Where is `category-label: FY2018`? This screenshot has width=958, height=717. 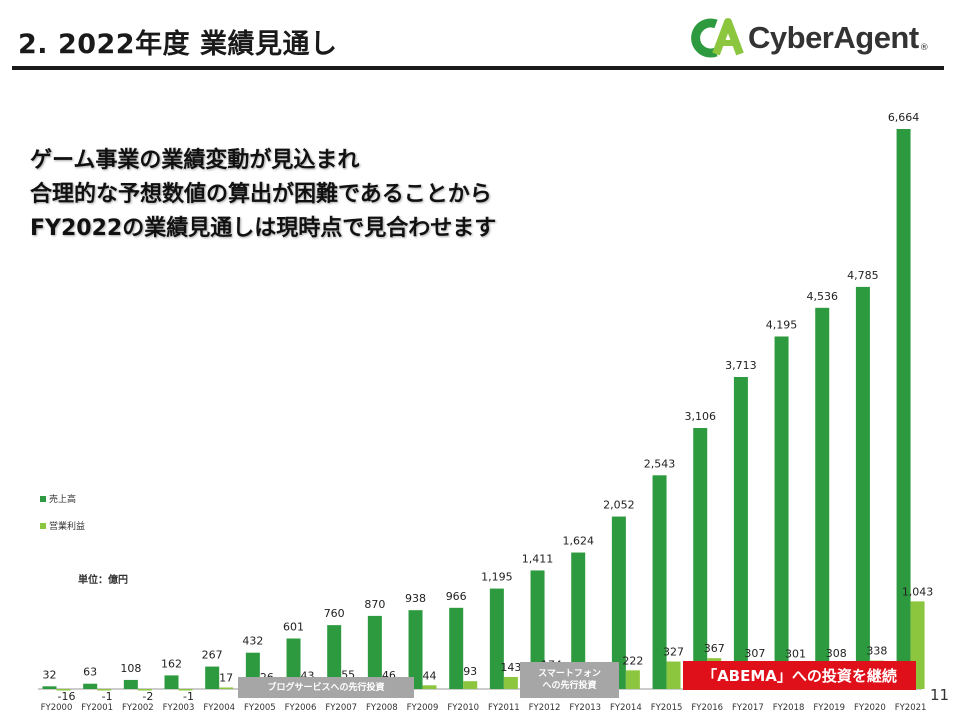
category-label: FY2018 is located at coordinates (789, 708).